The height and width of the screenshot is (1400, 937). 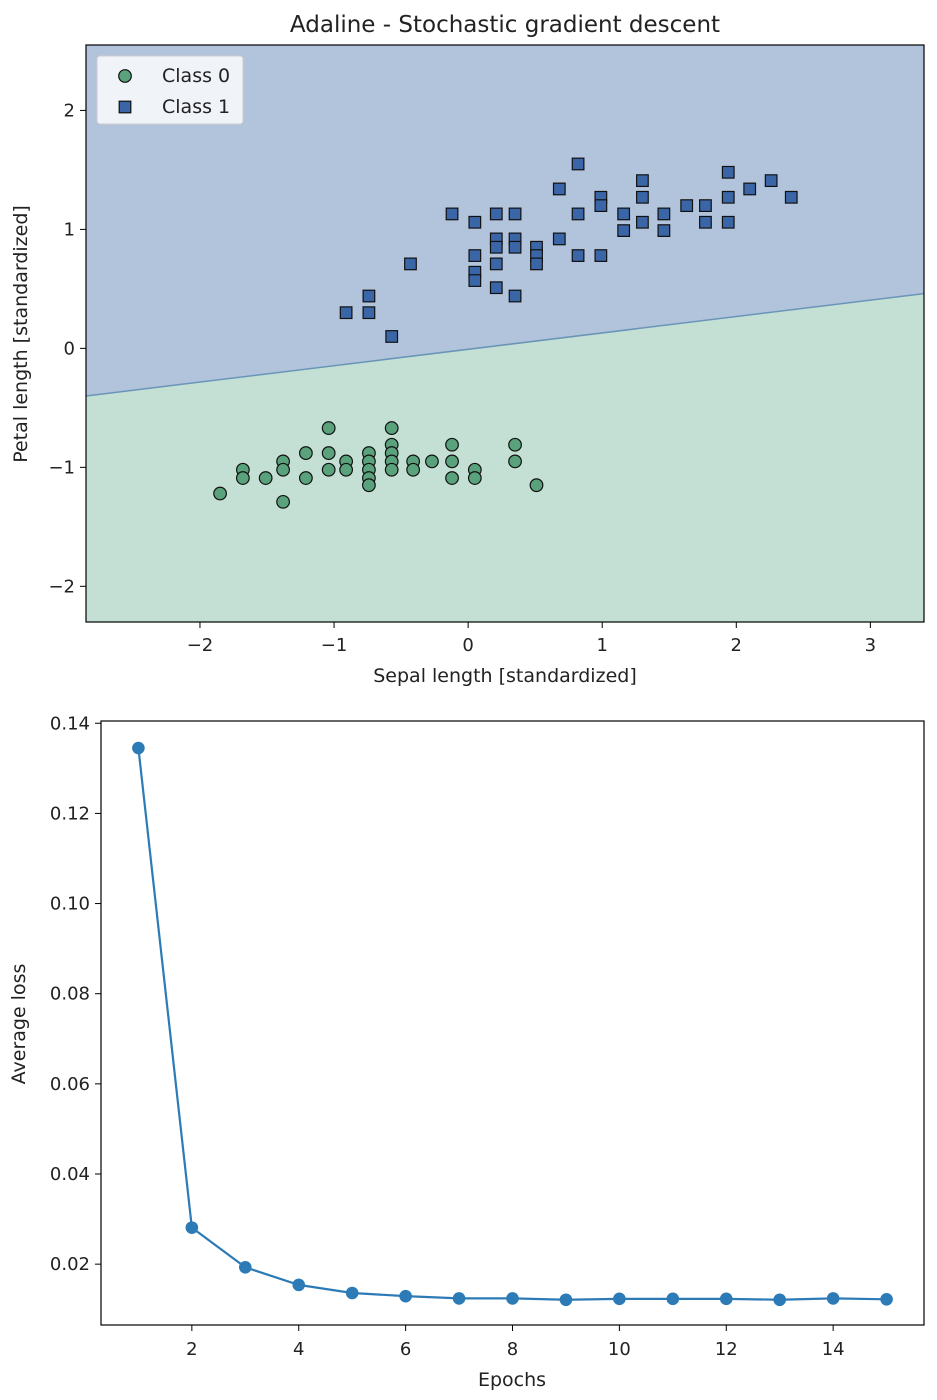 I want to click on chart2-ytick-label: 0.10, so click(x=70, y=904).